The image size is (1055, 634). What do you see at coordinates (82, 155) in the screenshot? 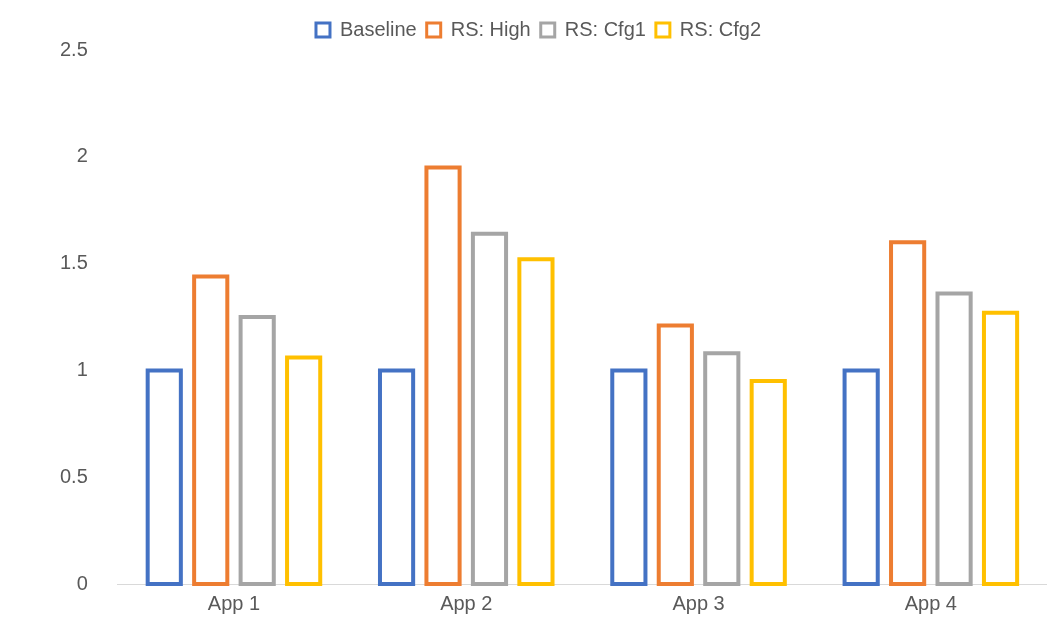
I see `y-tick-label: 2` at bounding box center [82, 155].